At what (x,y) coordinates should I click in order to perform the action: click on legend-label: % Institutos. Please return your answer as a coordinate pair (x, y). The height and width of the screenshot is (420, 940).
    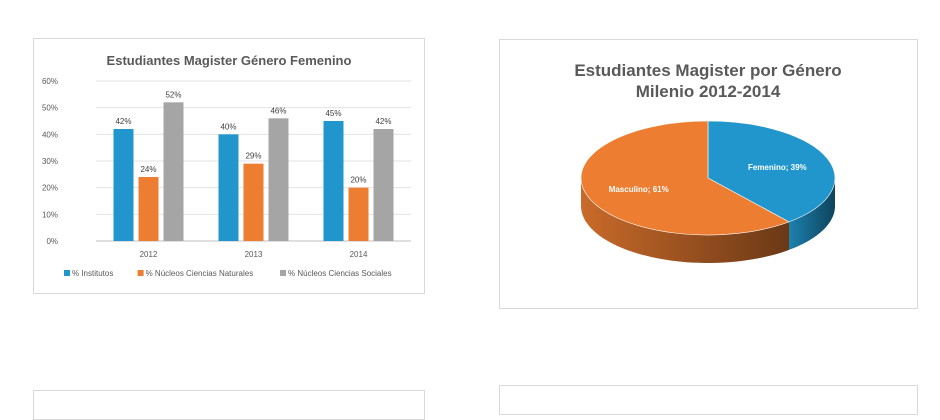
    Looking at the image, I should click on (92, 273).